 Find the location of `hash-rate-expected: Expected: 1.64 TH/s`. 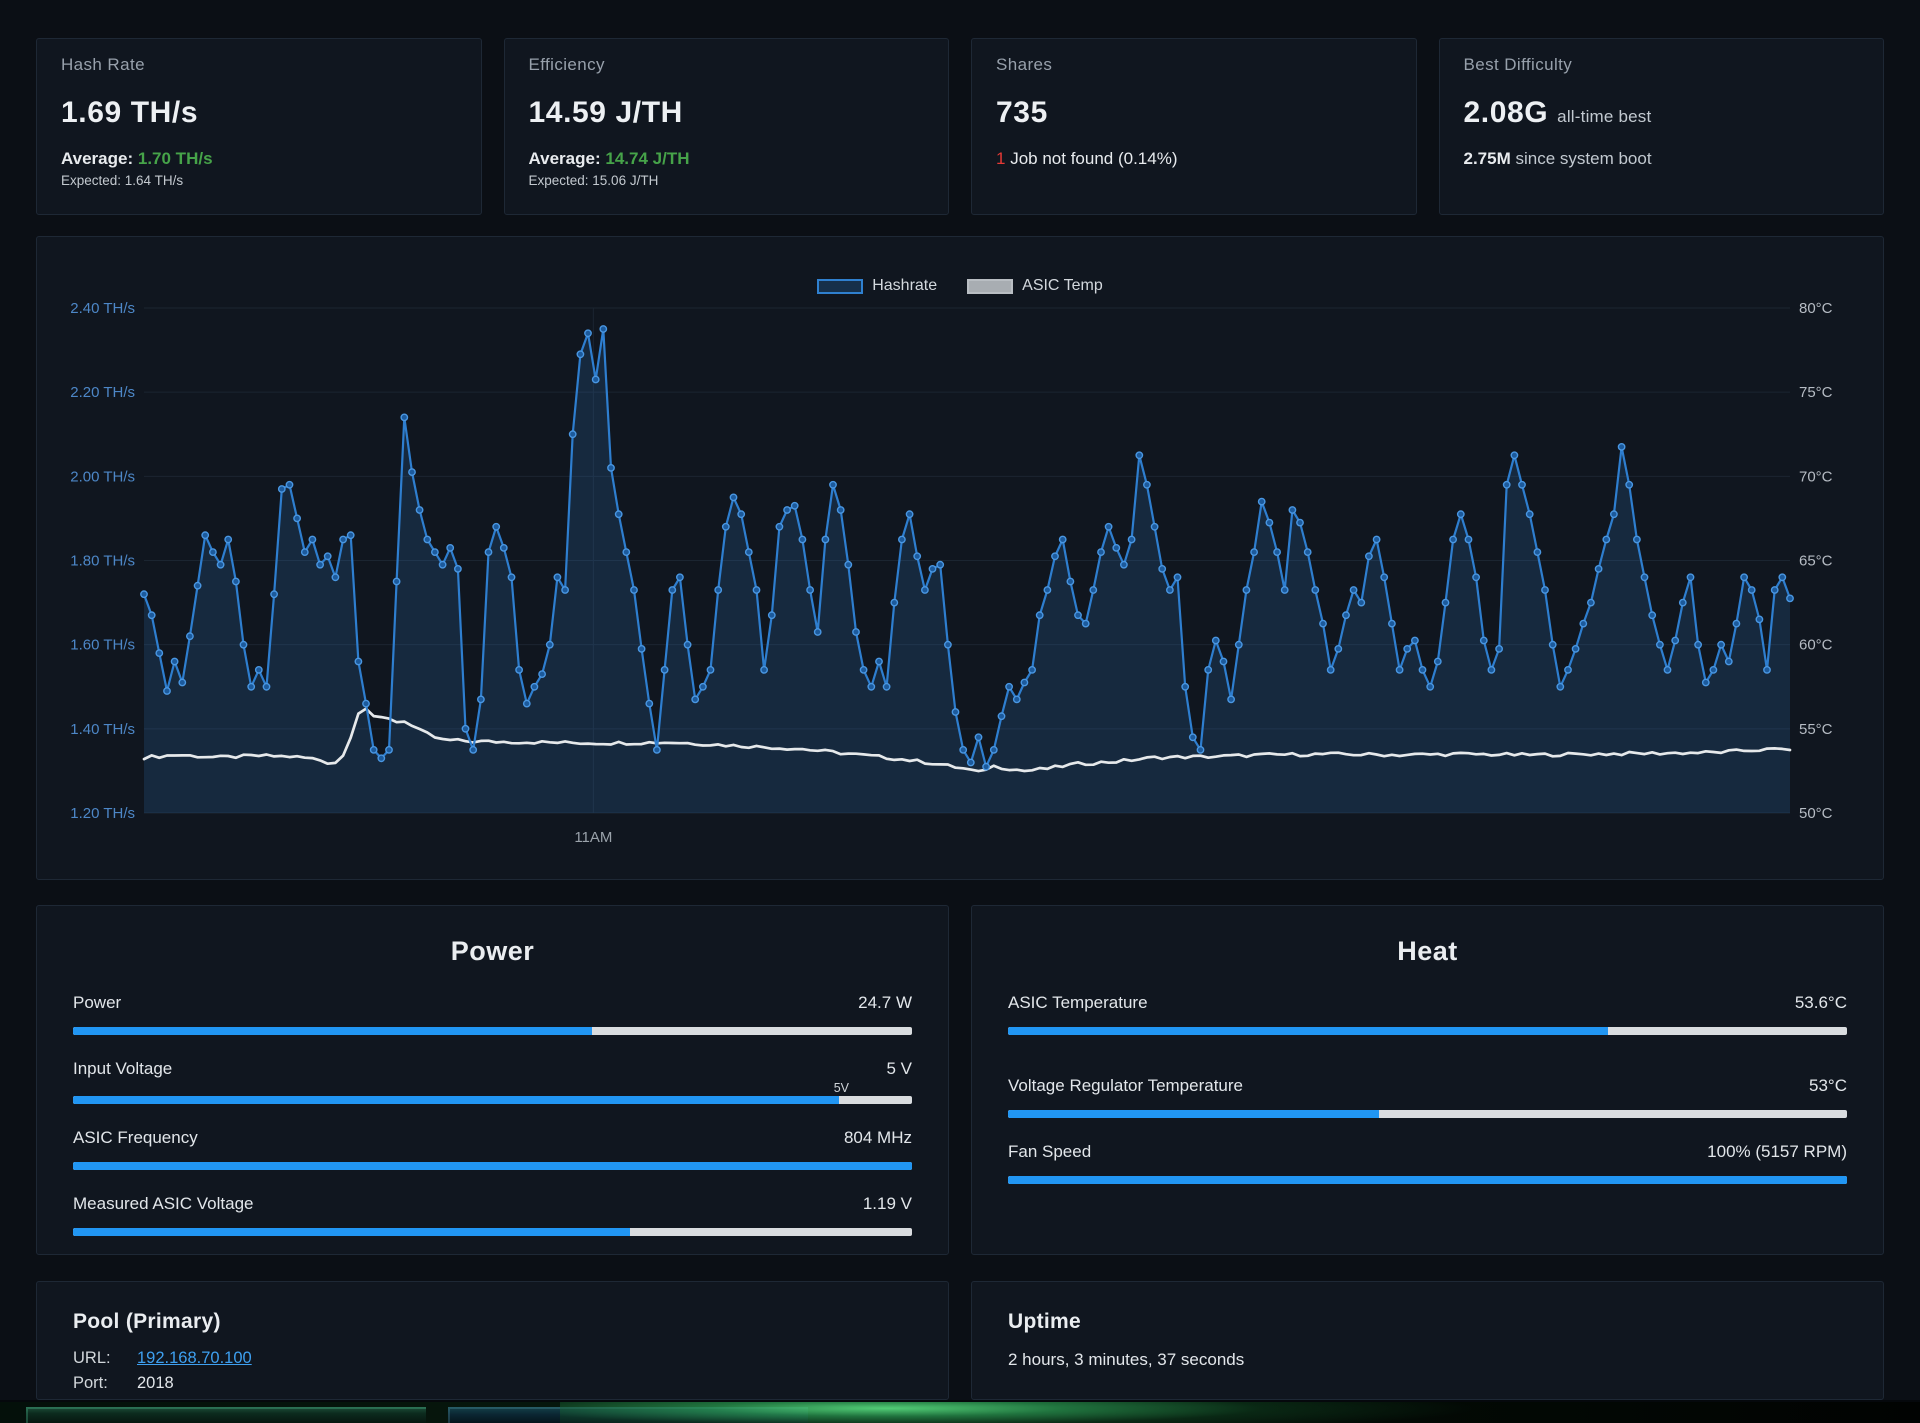

hash-rate-expected: Expected: 1.64 TH/s is located at coordinates (122, 180).